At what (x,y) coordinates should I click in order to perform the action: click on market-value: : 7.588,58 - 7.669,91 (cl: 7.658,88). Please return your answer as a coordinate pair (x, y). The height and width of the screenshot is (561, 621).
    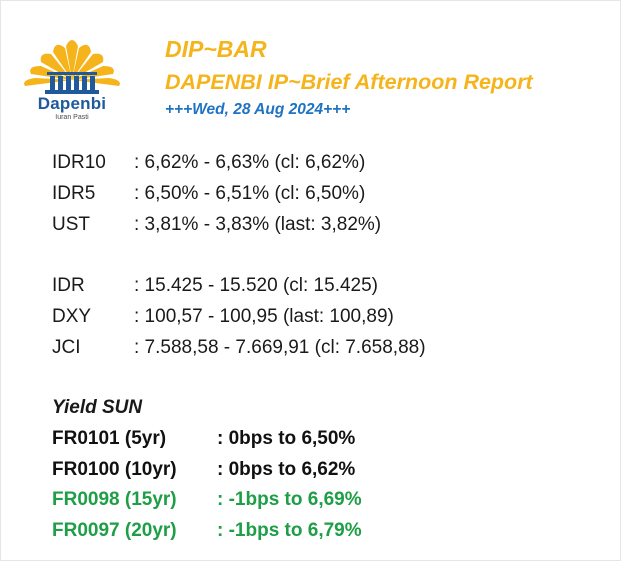
    Looking at the image, I should click on (280, 347).